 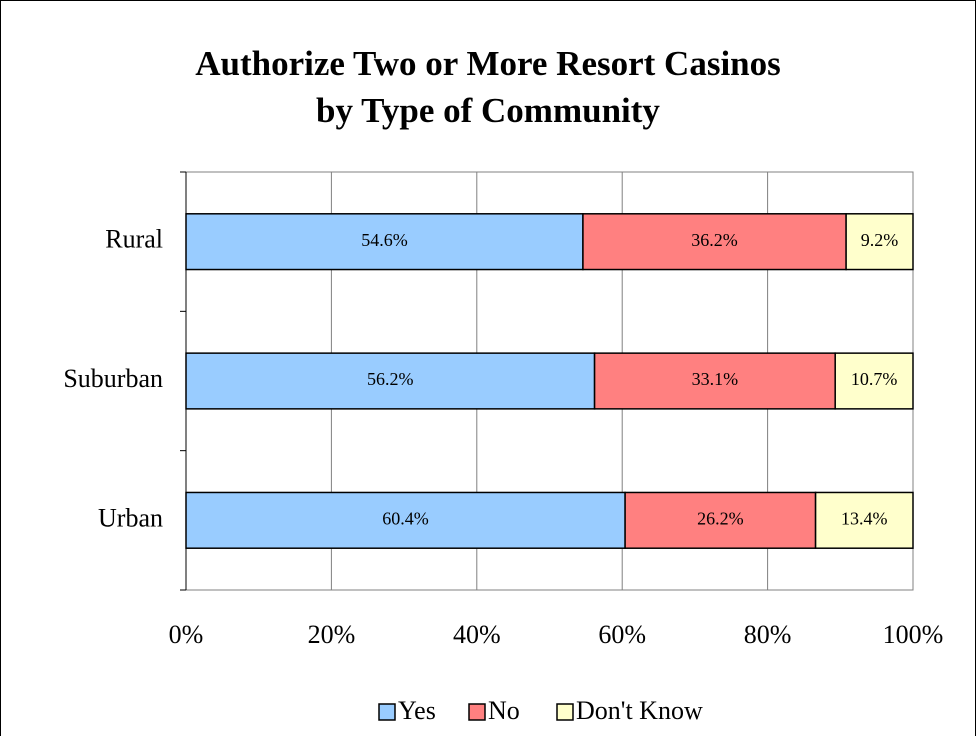 I want to click on data-label: 54.6%, so click(x=384, y=240).